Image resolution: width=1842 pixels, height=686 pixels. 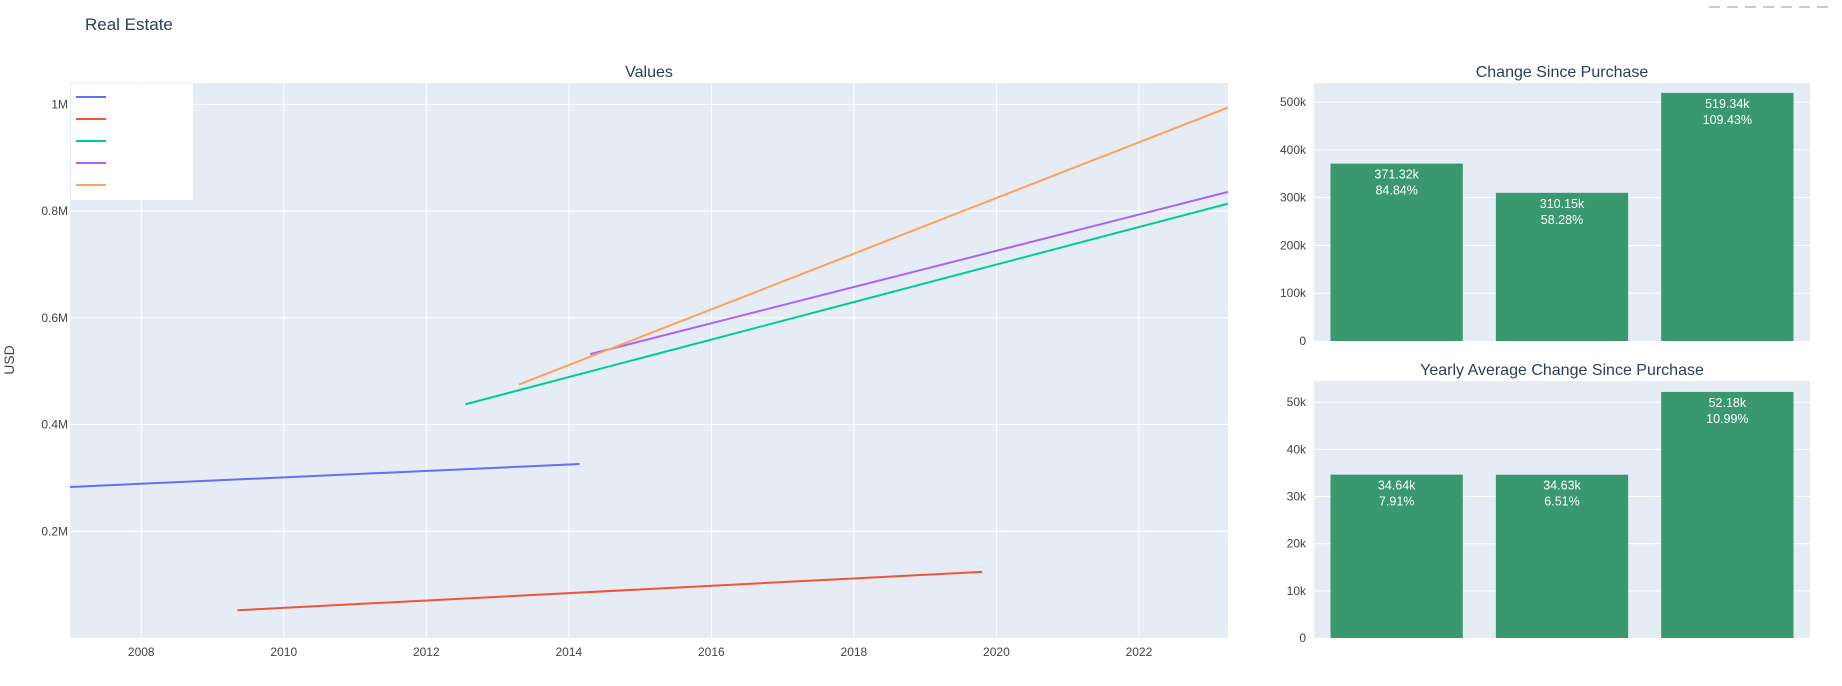 I want to click on select-icon, so click(x=1768, y=4).